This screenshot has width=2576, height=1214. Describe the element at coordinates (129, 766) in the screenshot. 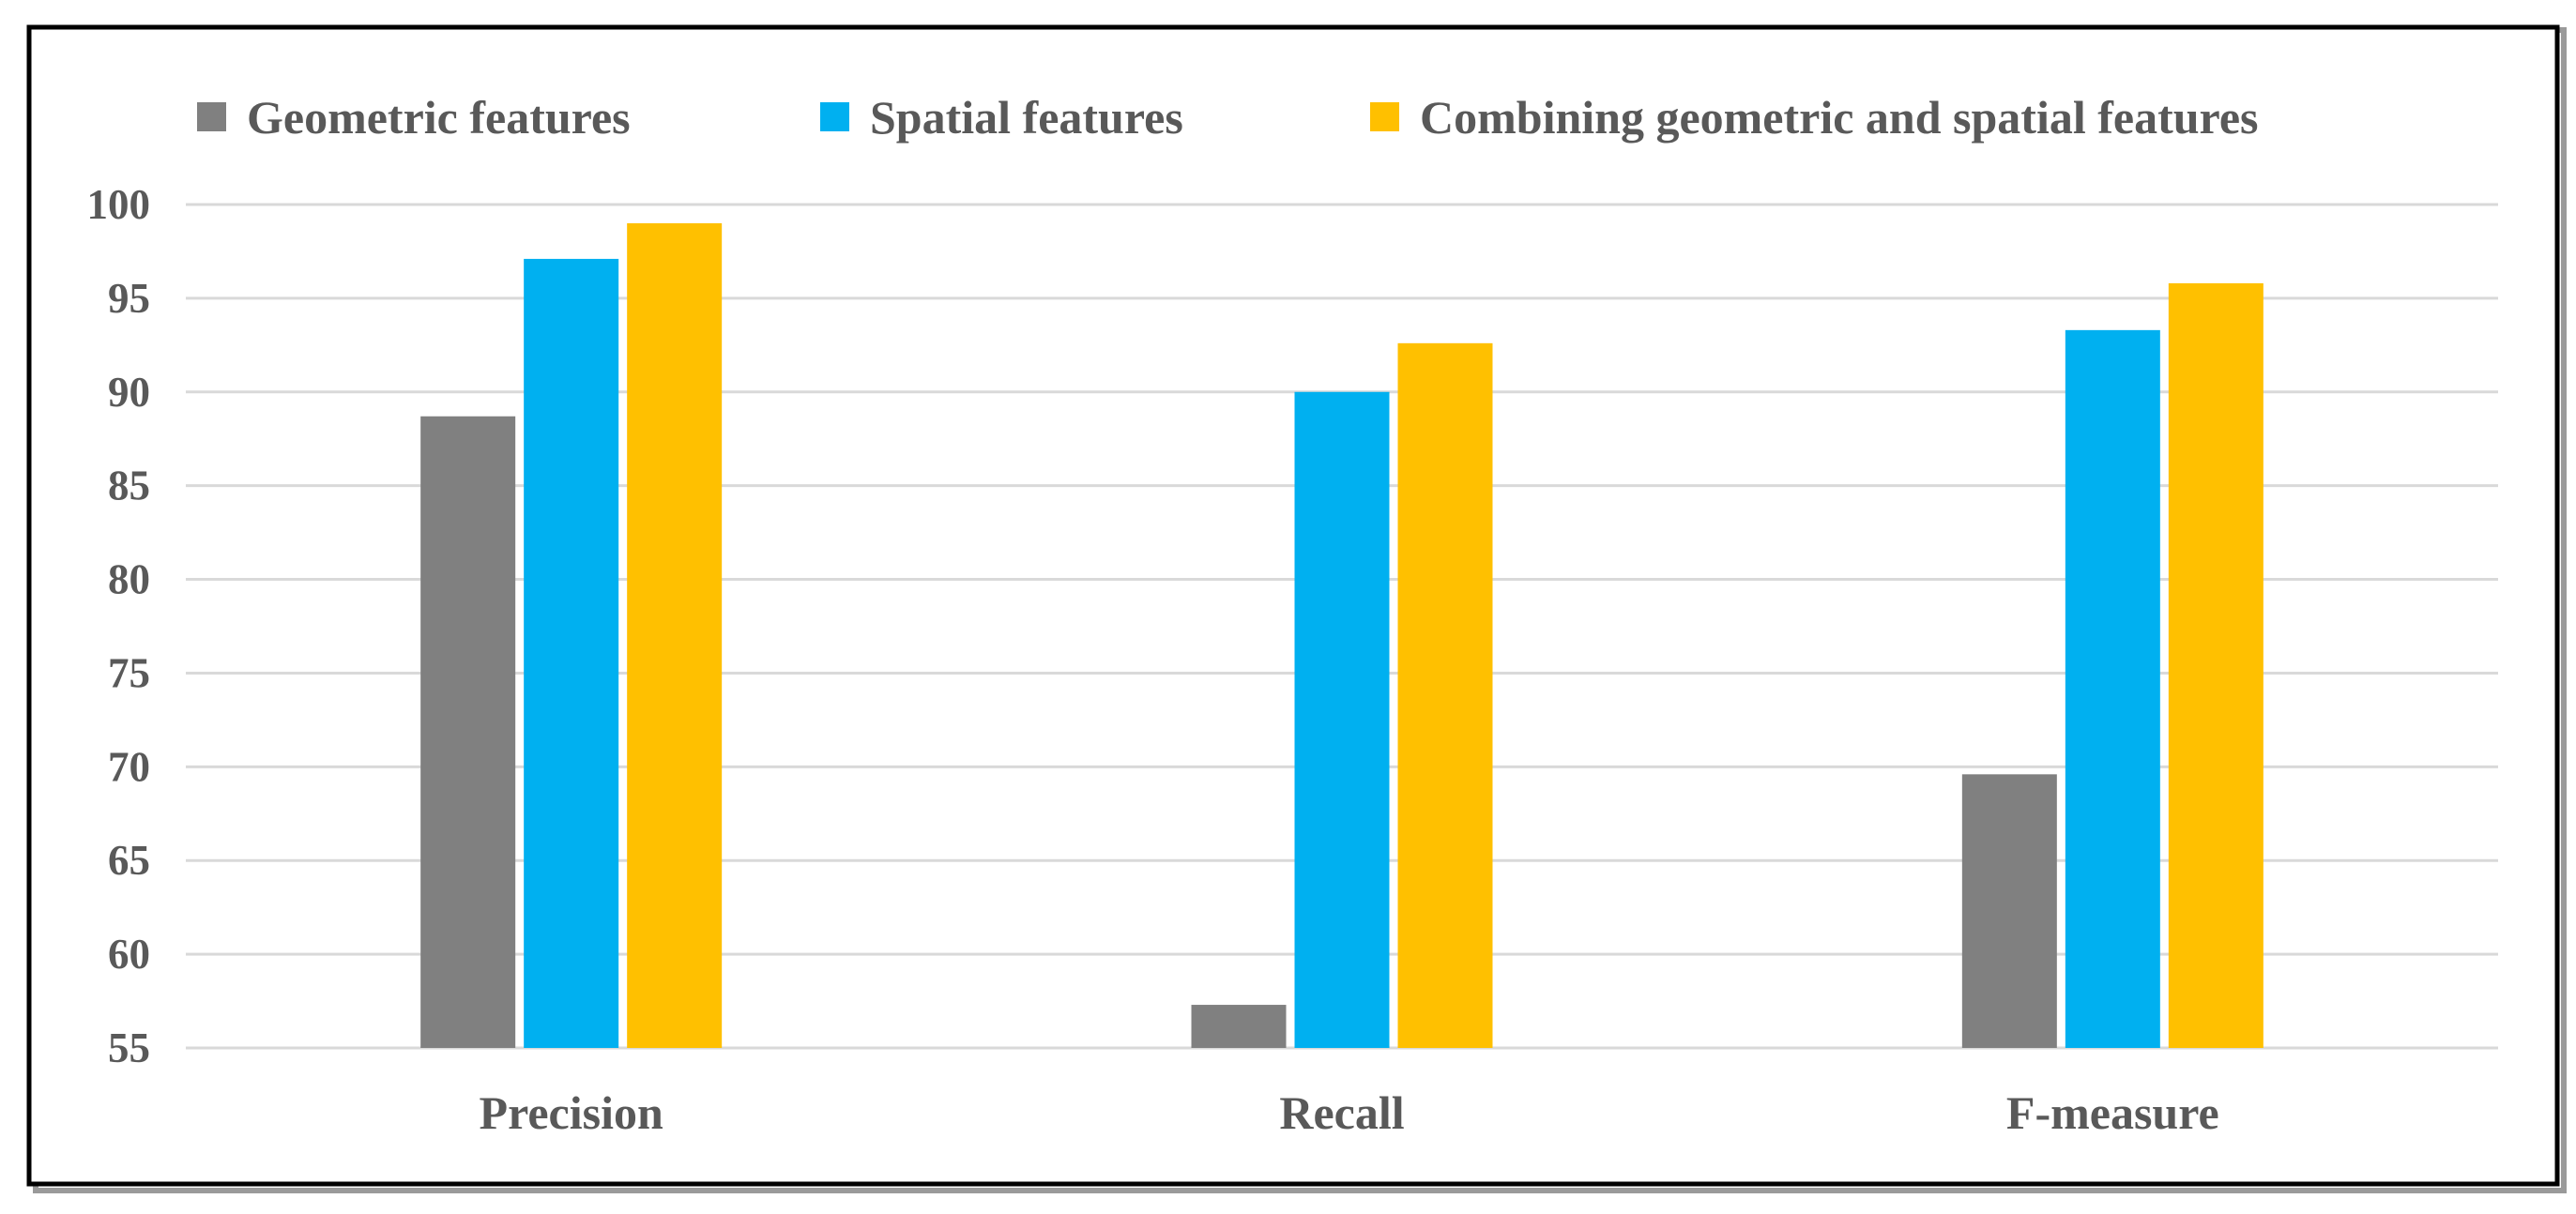

I see `y-tick-label: 70` at that location.